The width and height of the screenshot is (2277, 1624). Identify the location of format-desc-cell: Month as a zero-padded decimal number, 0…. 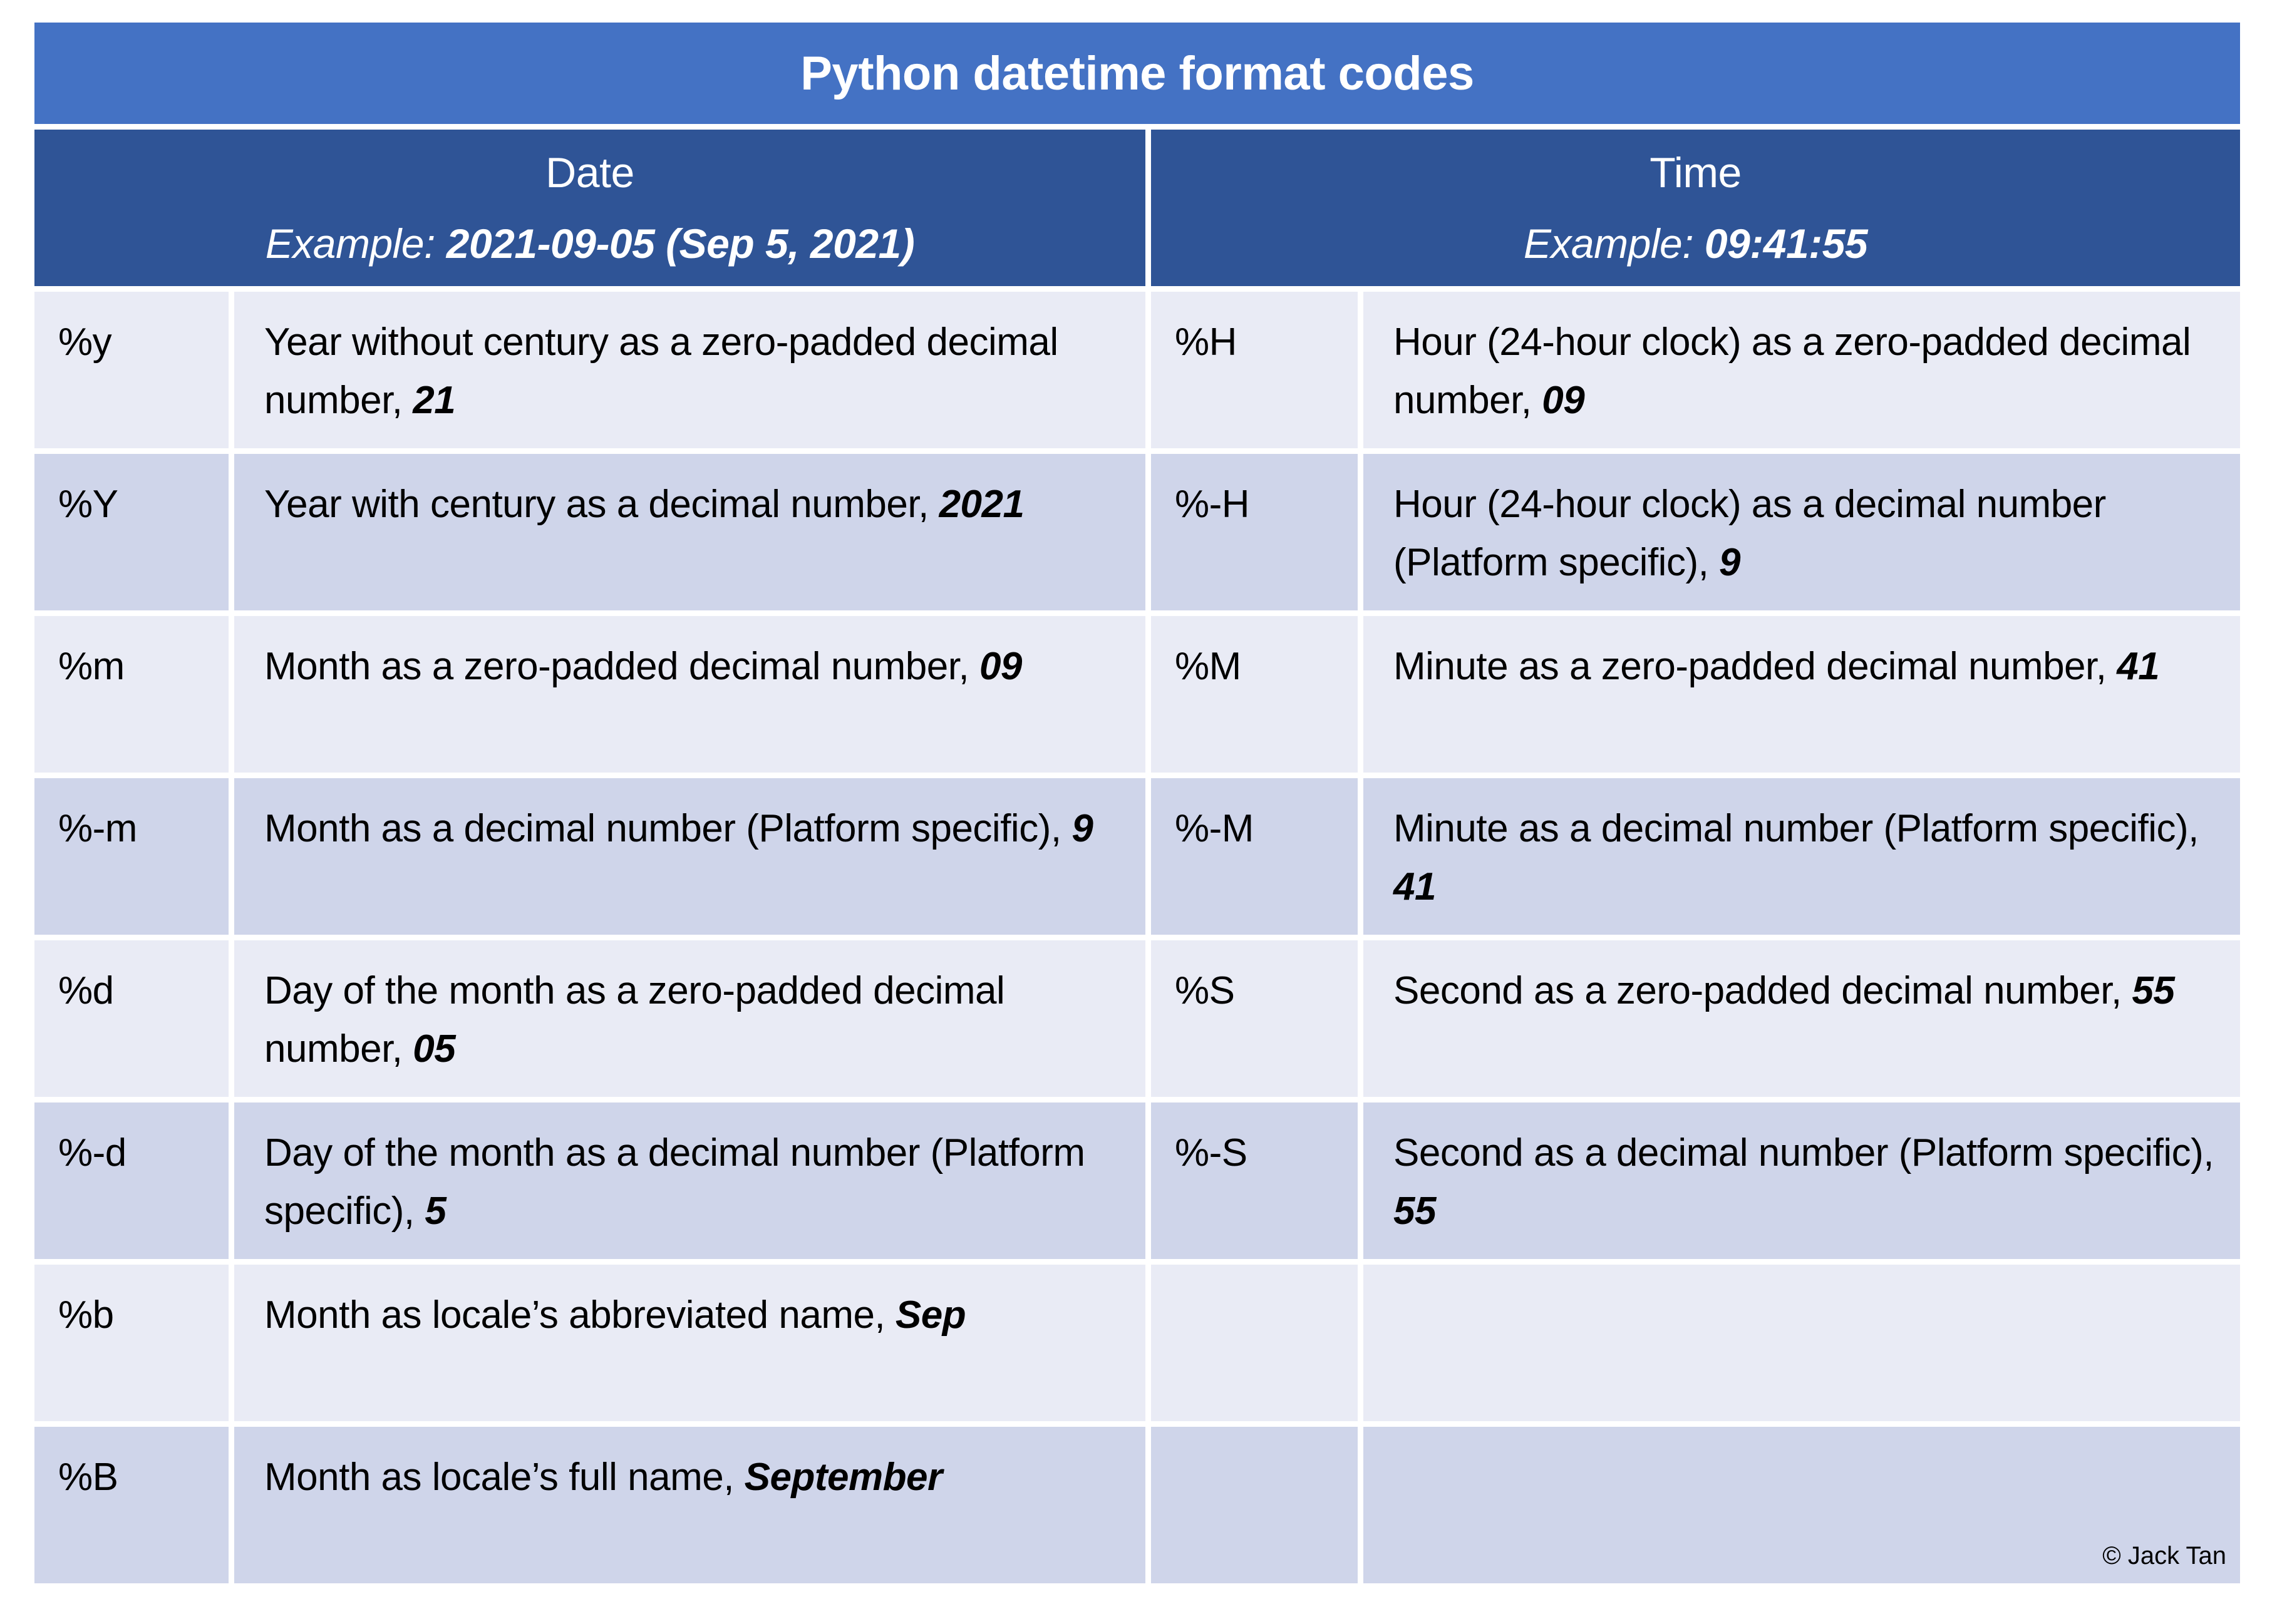
(690, 694).